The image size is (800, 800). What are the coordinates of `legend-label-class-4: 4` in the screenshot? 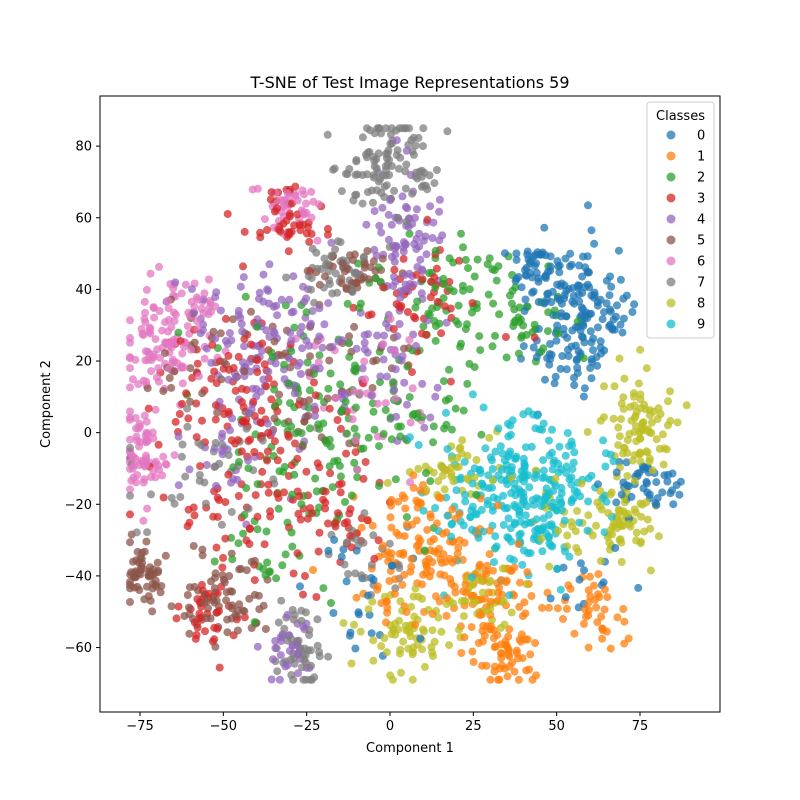 It's located at (701, 220).